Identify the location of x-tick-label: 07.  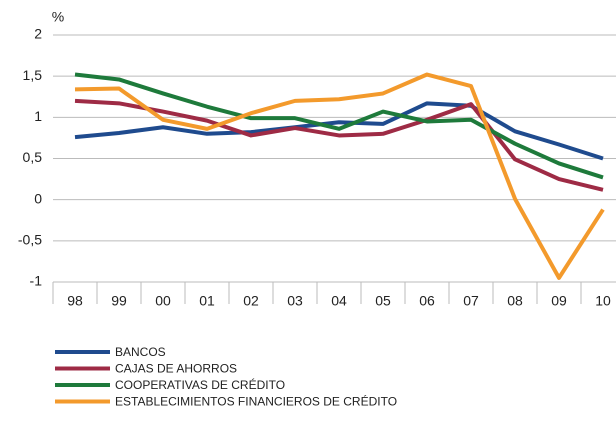
(471, 301).